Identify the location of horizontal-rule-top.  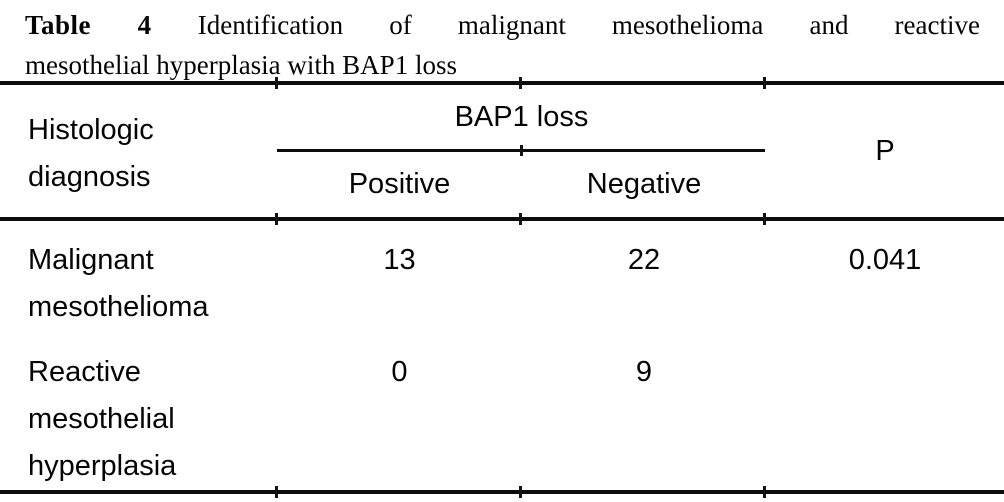
(502, 83).